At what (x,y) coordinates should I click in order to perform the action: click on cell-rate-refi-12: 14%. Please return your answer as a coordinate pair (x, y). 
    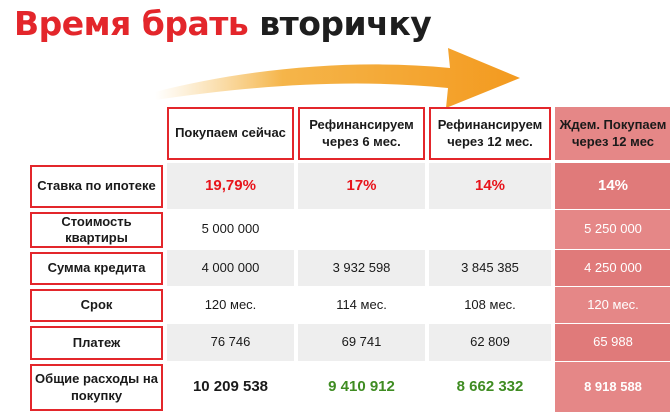
    Looking at the image, I should click on (490, 186).